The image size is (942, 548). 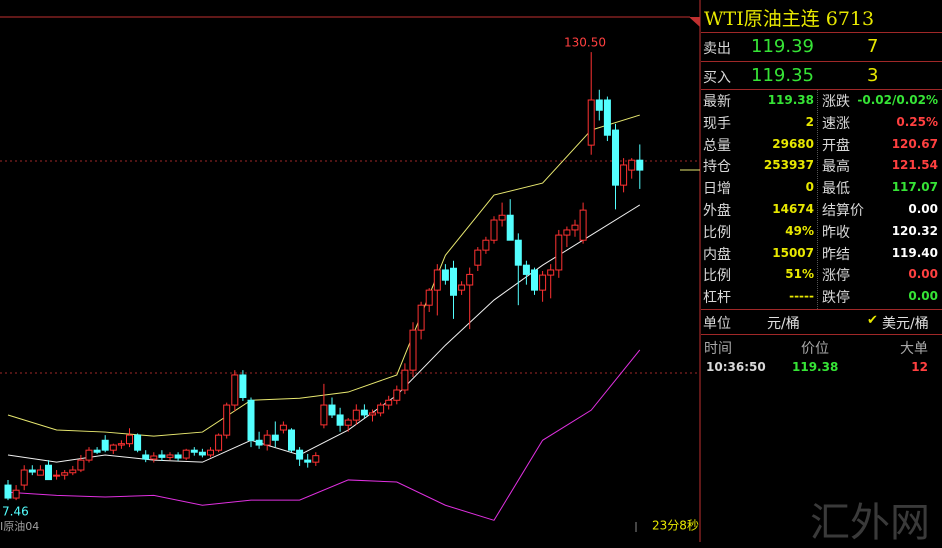 What do you see at coordinates (717, 276) in the screenshot?
I see `quote-label: 比例` at bounding box center [717, 276].